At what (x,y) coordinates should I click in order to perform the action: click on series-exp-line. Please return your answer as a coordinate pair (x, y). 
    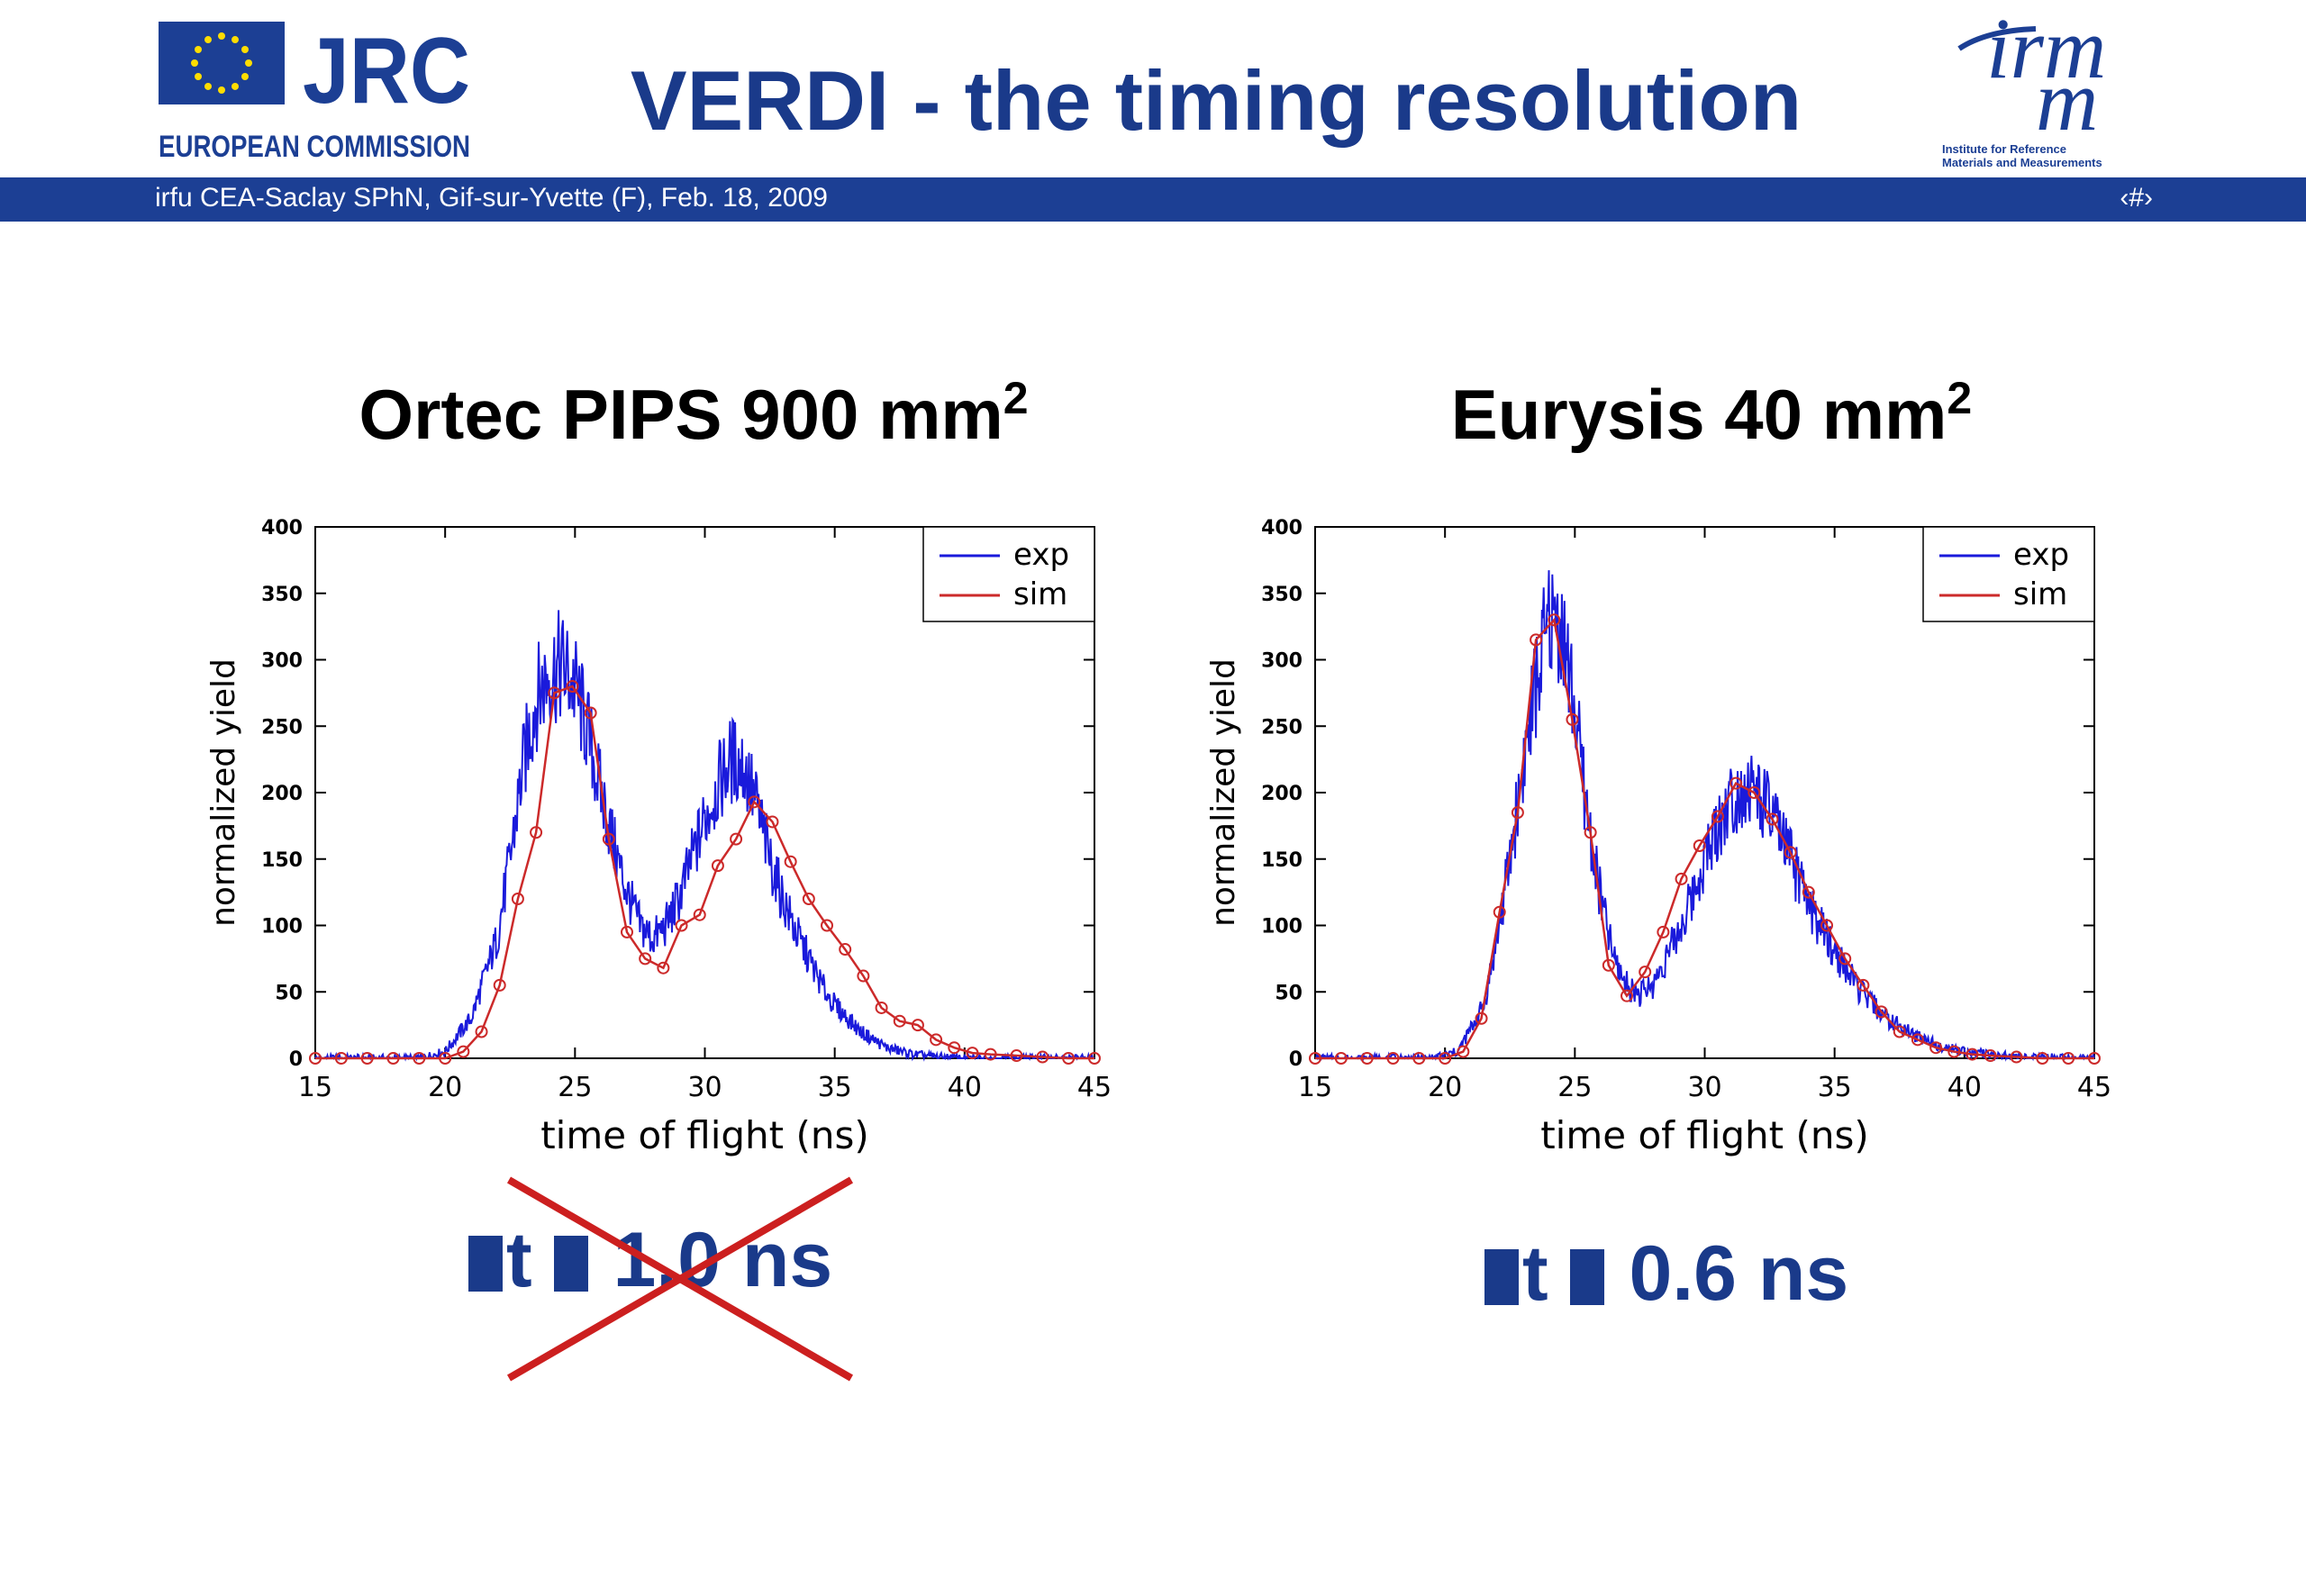
    Looking at the image, I should click on (704, 836).